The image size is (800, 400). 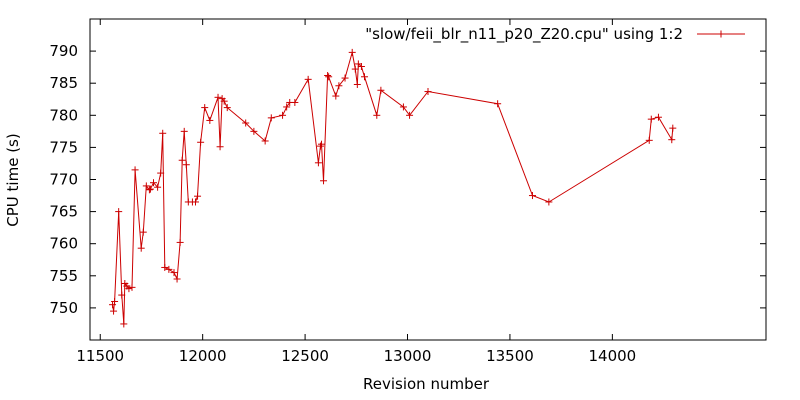 What do you see at coordinates (305, 356) in the screenshot?
I see `x-tick-label: 12500` at bounding box center [305, 356].